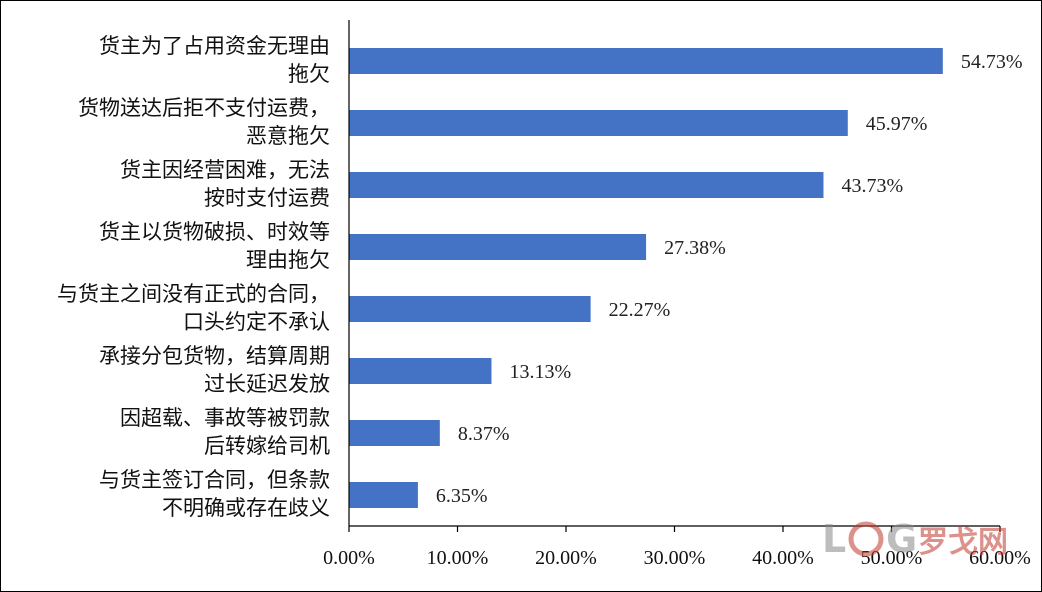 Image resolution: width=1042 pixels, height=592 pixels. Describe the element at coordinates (225, 170) in the screenshot. I see `category-label: 货主因经营困难，无法` at that location.